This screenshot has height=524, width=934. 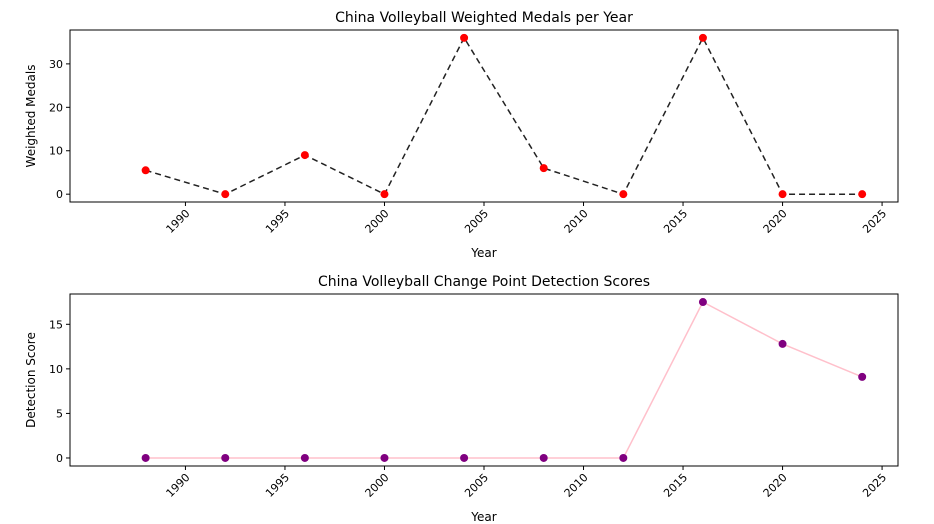 What do you see at coordinates (483, 253) in the screenshot?
I see `medals-x-axis-label: Year` at bounding box center [483, 253].